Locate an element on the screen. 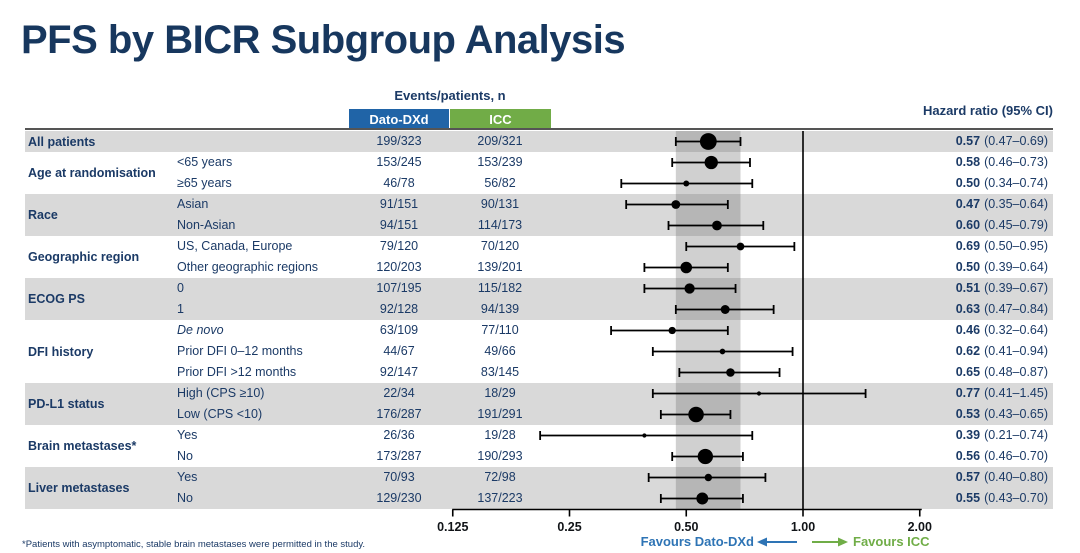  hazard-ratio-cell: 0.63 (0.47–0.84) is located at coordinates (1002, 309).